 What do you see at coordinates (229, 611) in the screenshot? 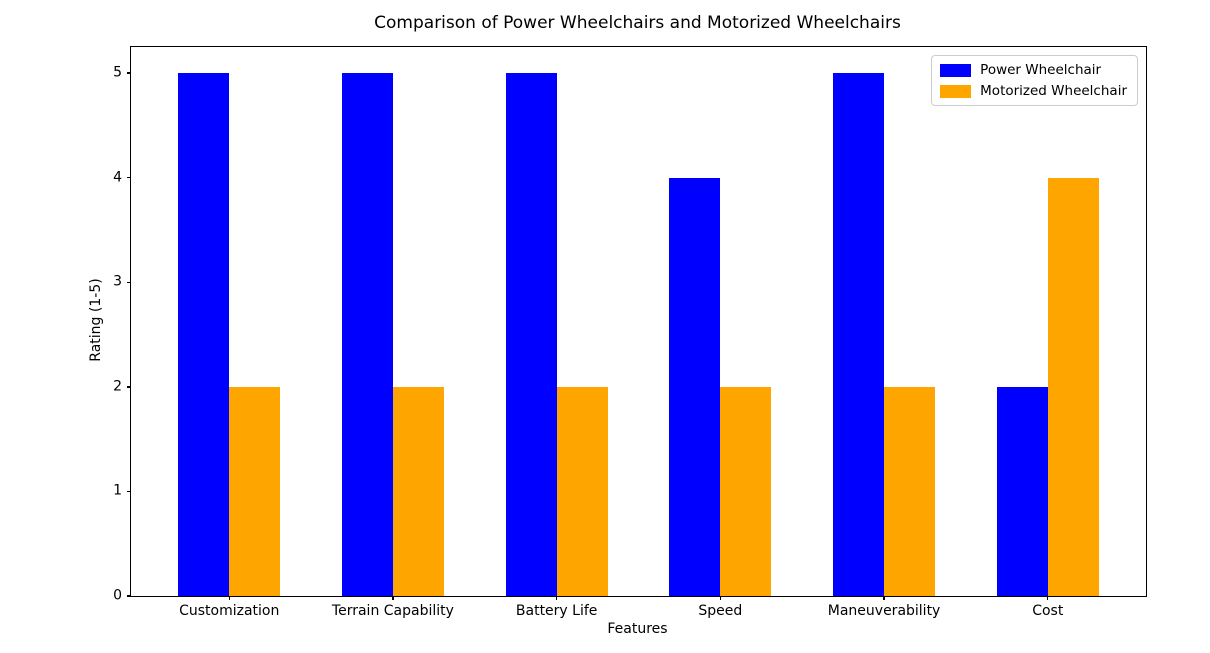
I see `x-tick-label: Customization` at bounding box center [229, 611].